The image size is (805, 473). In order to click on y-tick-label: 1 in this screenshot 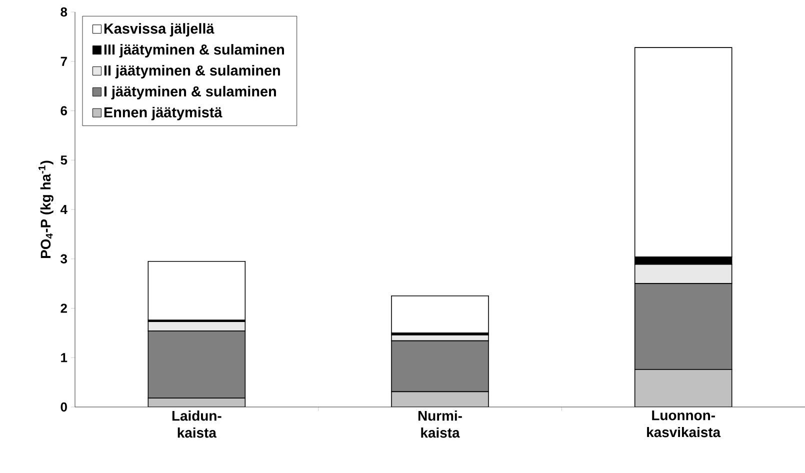, I will do `click(64, 357)`.